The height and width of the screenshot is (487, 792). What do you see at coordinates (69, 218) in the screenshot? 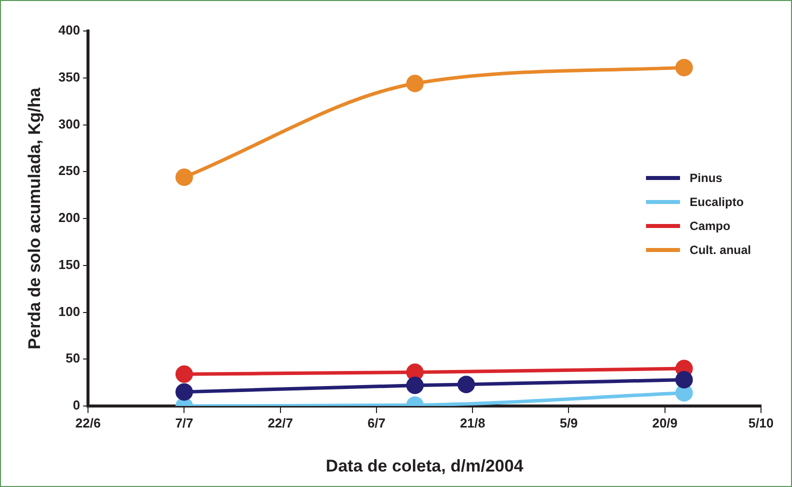
I see `y-tick-label: 200` at bounding box center [69, 218].